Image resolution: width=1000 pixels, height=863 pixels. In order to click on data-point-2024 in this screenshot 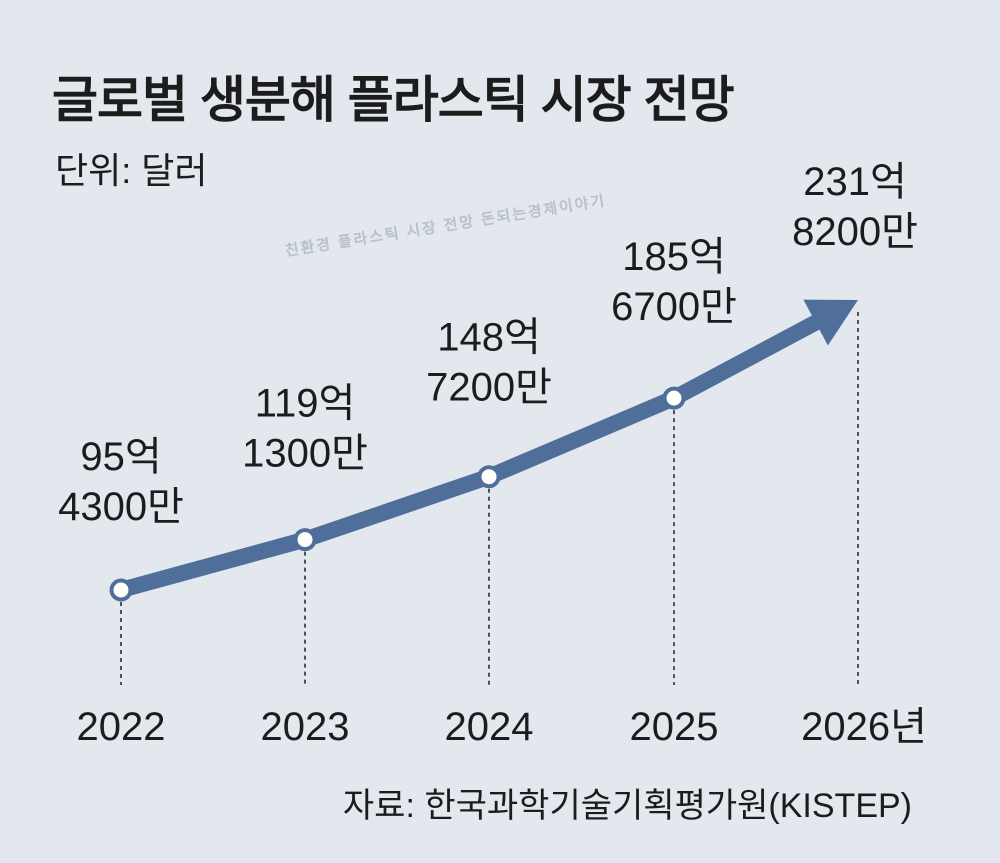, I will do `click(489, 477)`.